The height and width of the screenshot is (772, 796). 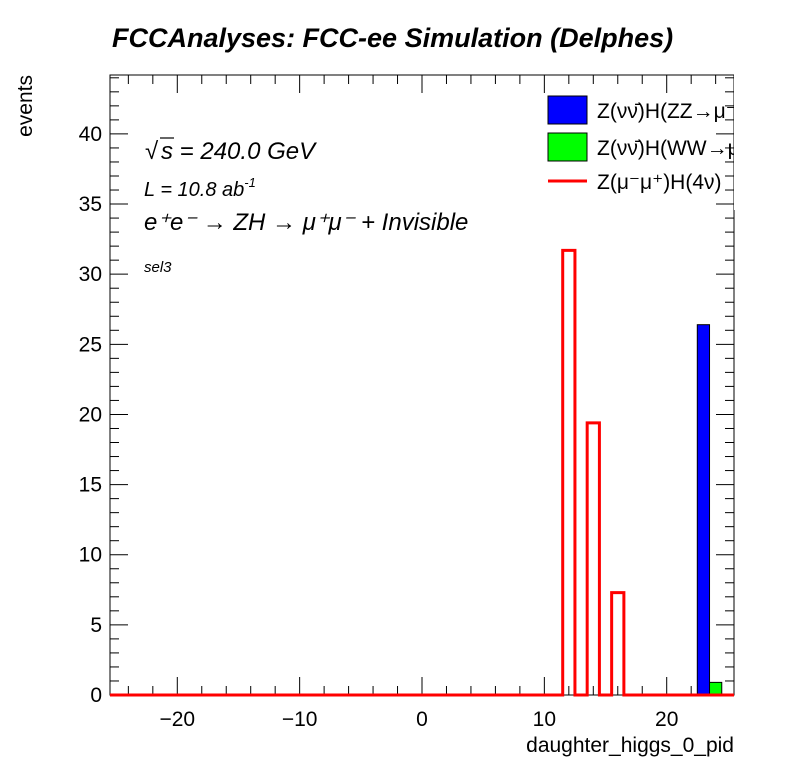 What do you see at coordinates (422, 719) in the screenshot?
I see `x-tick-label: 0` at bounding box center [422, 719].